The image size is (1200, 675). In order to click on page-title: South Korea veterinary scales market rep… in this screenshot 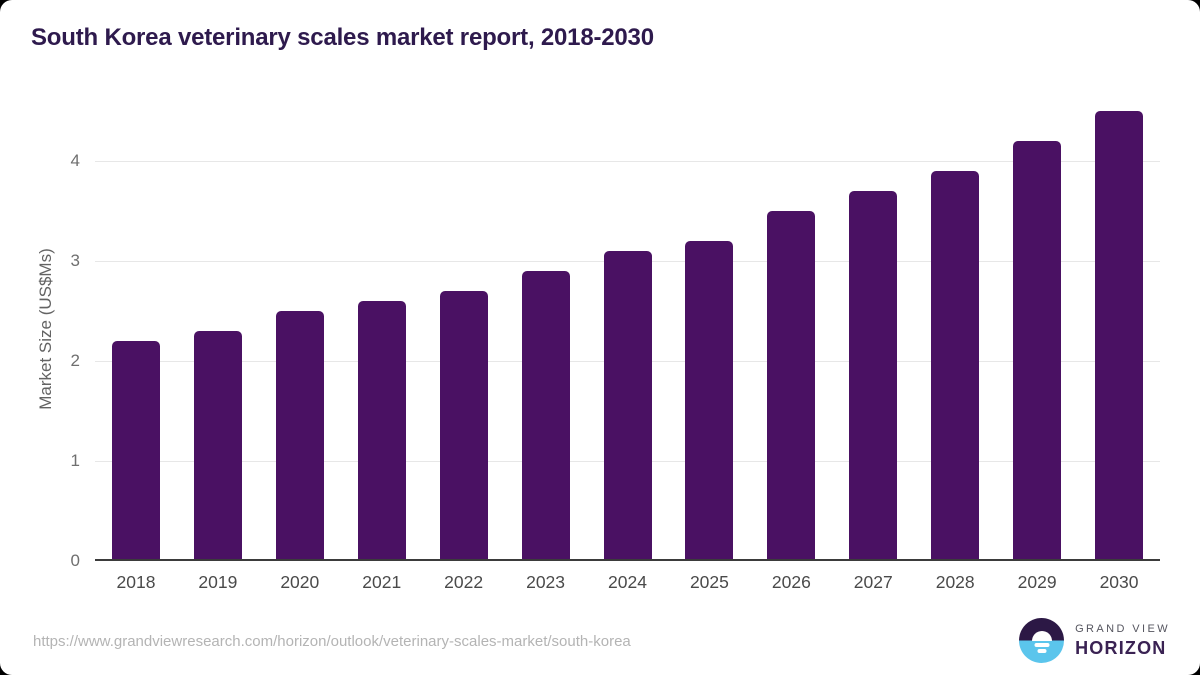, I will do `click(342, 37)`.